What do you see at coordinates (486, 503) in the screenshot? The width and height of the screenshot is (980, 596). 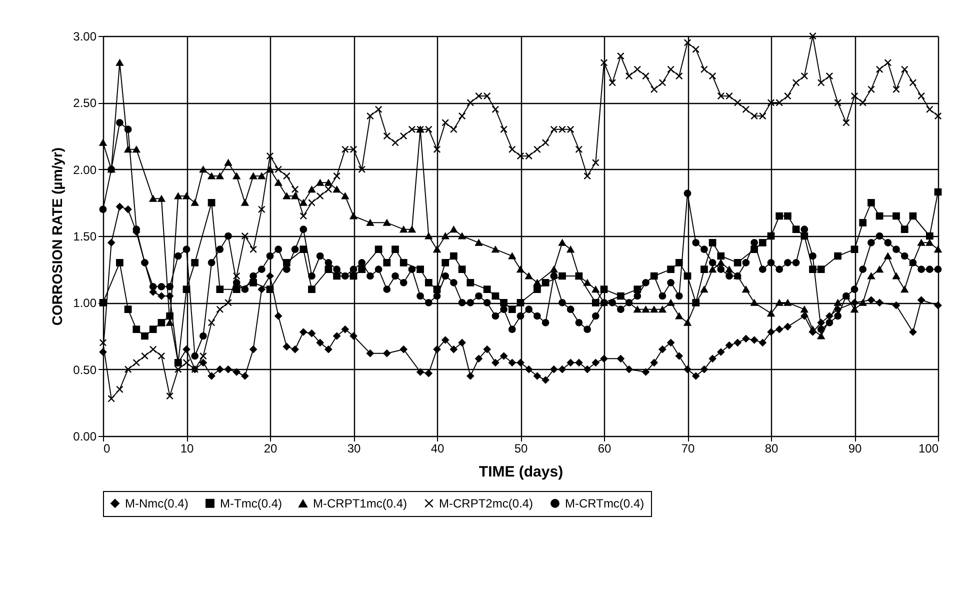 I see `legend-label: M-CRPT2mc(0.4)` at bounding box center [486, 503].